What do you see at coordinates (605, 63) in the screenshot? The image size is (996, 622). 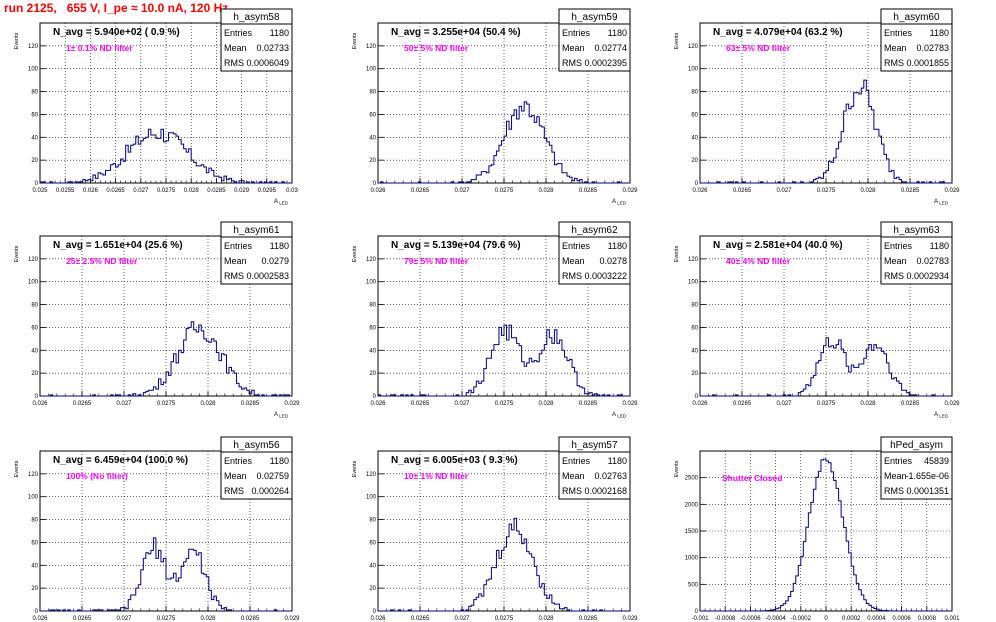 I see `stats-rms-value: 0.0002395` at bounding box center [605, 63].